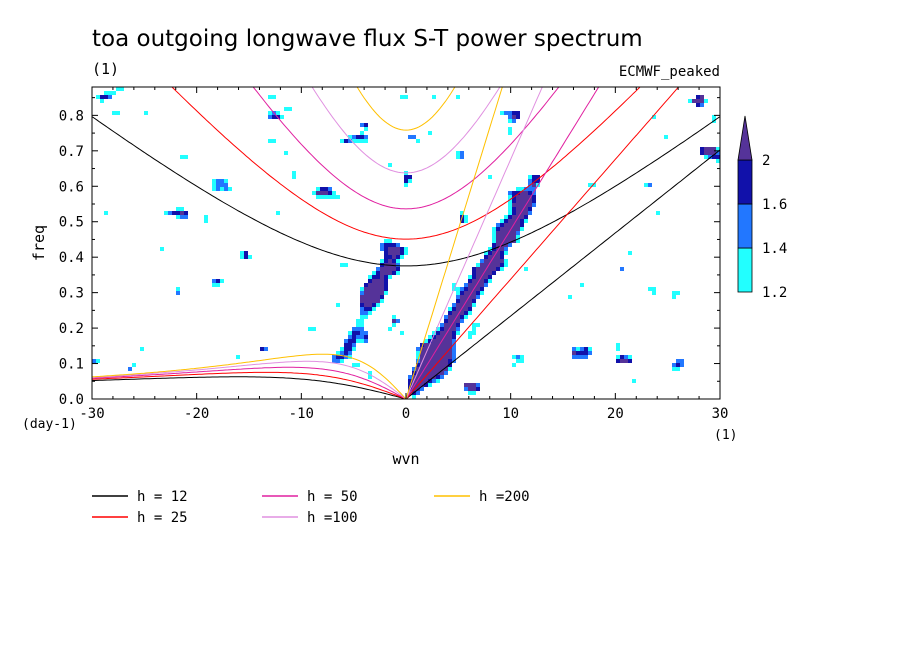 The height and width of the screenshot is (654, 904). What do you see at coordinates (162, 497) in the screenshot?
I see `legend-label: h = 12` at bounding box center [162, 497].